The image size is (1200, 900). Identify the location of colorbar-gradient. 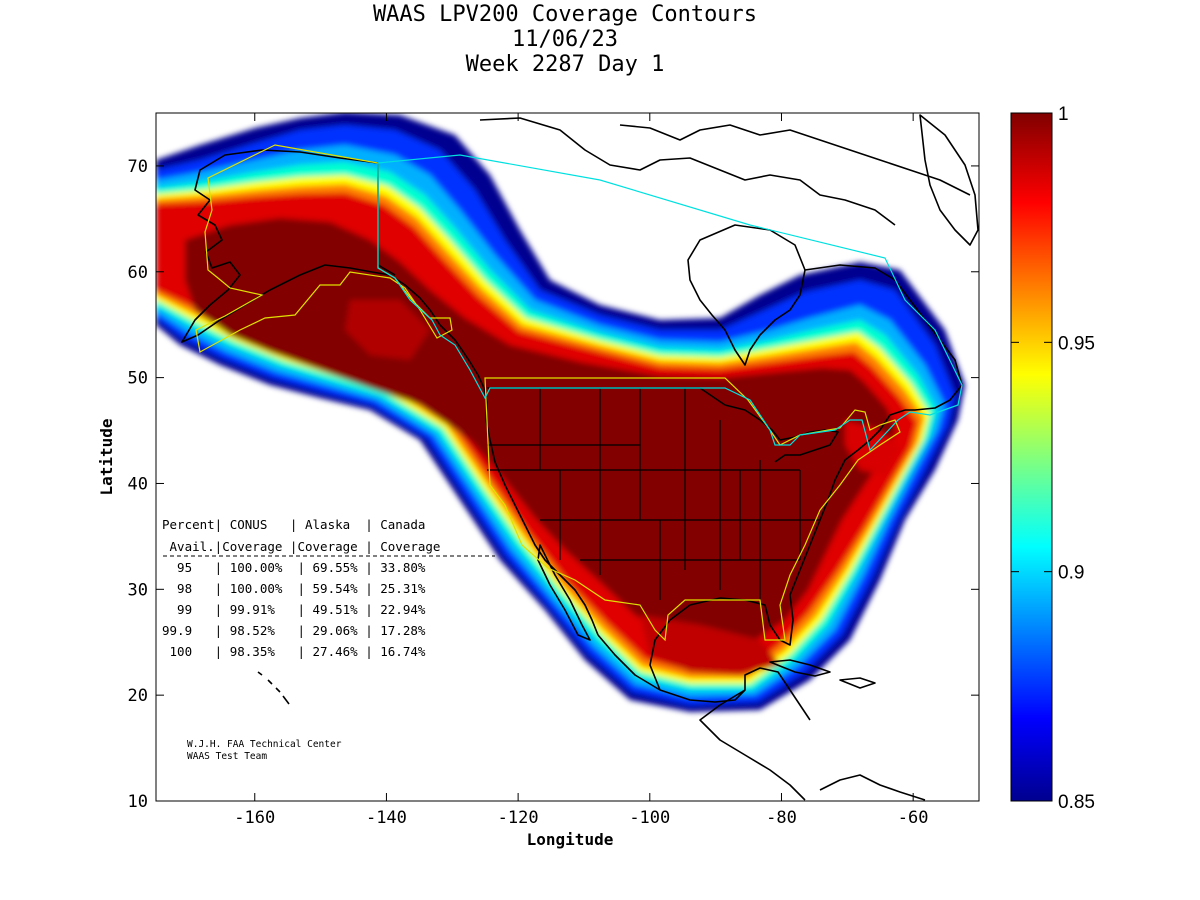
(1031, 457).